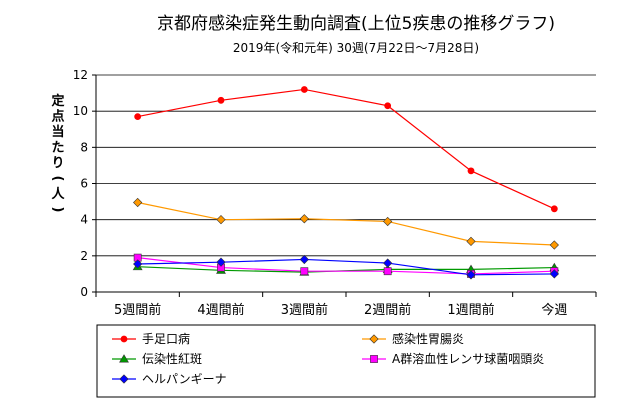 The height and width of the screenshot is (415, 639). Describe the element at coordinates (166, 338) in the screenshot. I see `legend-label: 手足口病` at that location.